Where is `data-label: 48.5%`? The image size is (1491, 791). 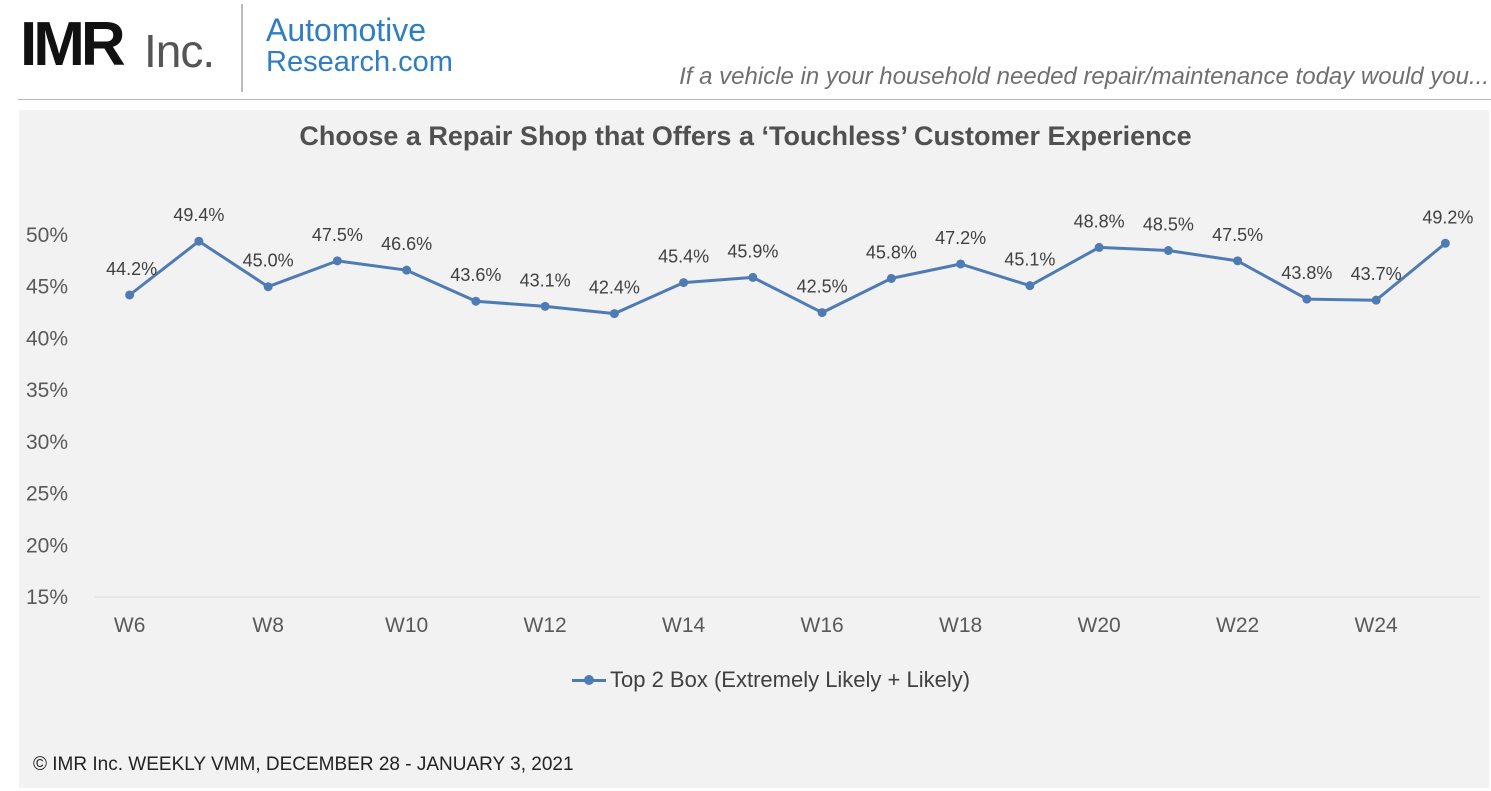
data-label: 48.5% is located at coordinates (1168, 225).